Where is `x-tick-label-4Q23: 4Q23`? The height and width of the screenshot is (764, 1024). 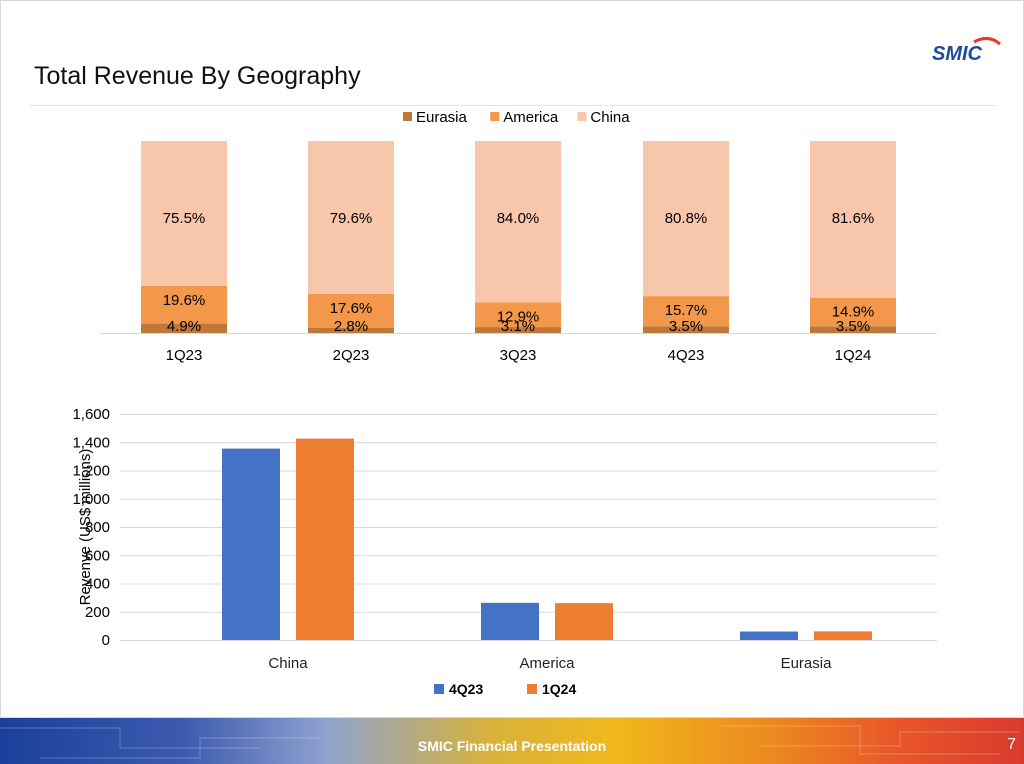
x-tick-label-4Q23: 4Q23 is located at coordinates (686, 355).